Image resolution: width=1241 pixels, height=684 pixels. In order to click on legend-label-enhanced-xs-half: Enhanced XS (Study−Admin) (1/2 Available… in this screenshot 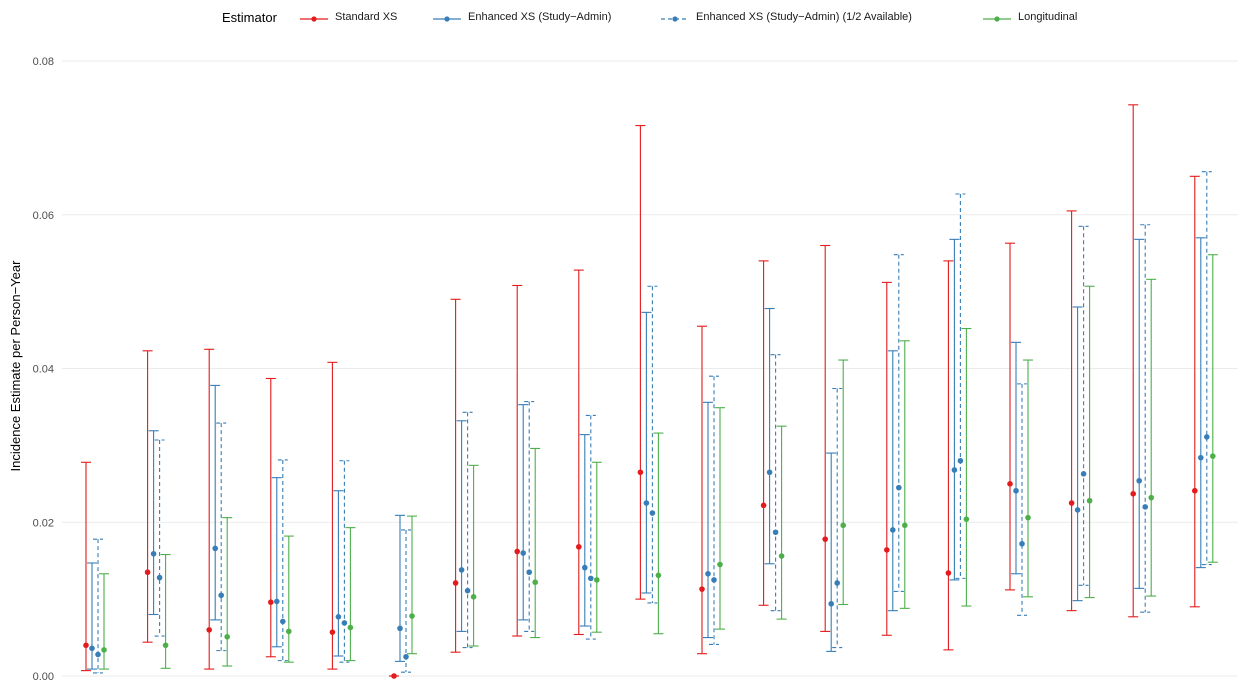, I will do `click(804, 17)`.